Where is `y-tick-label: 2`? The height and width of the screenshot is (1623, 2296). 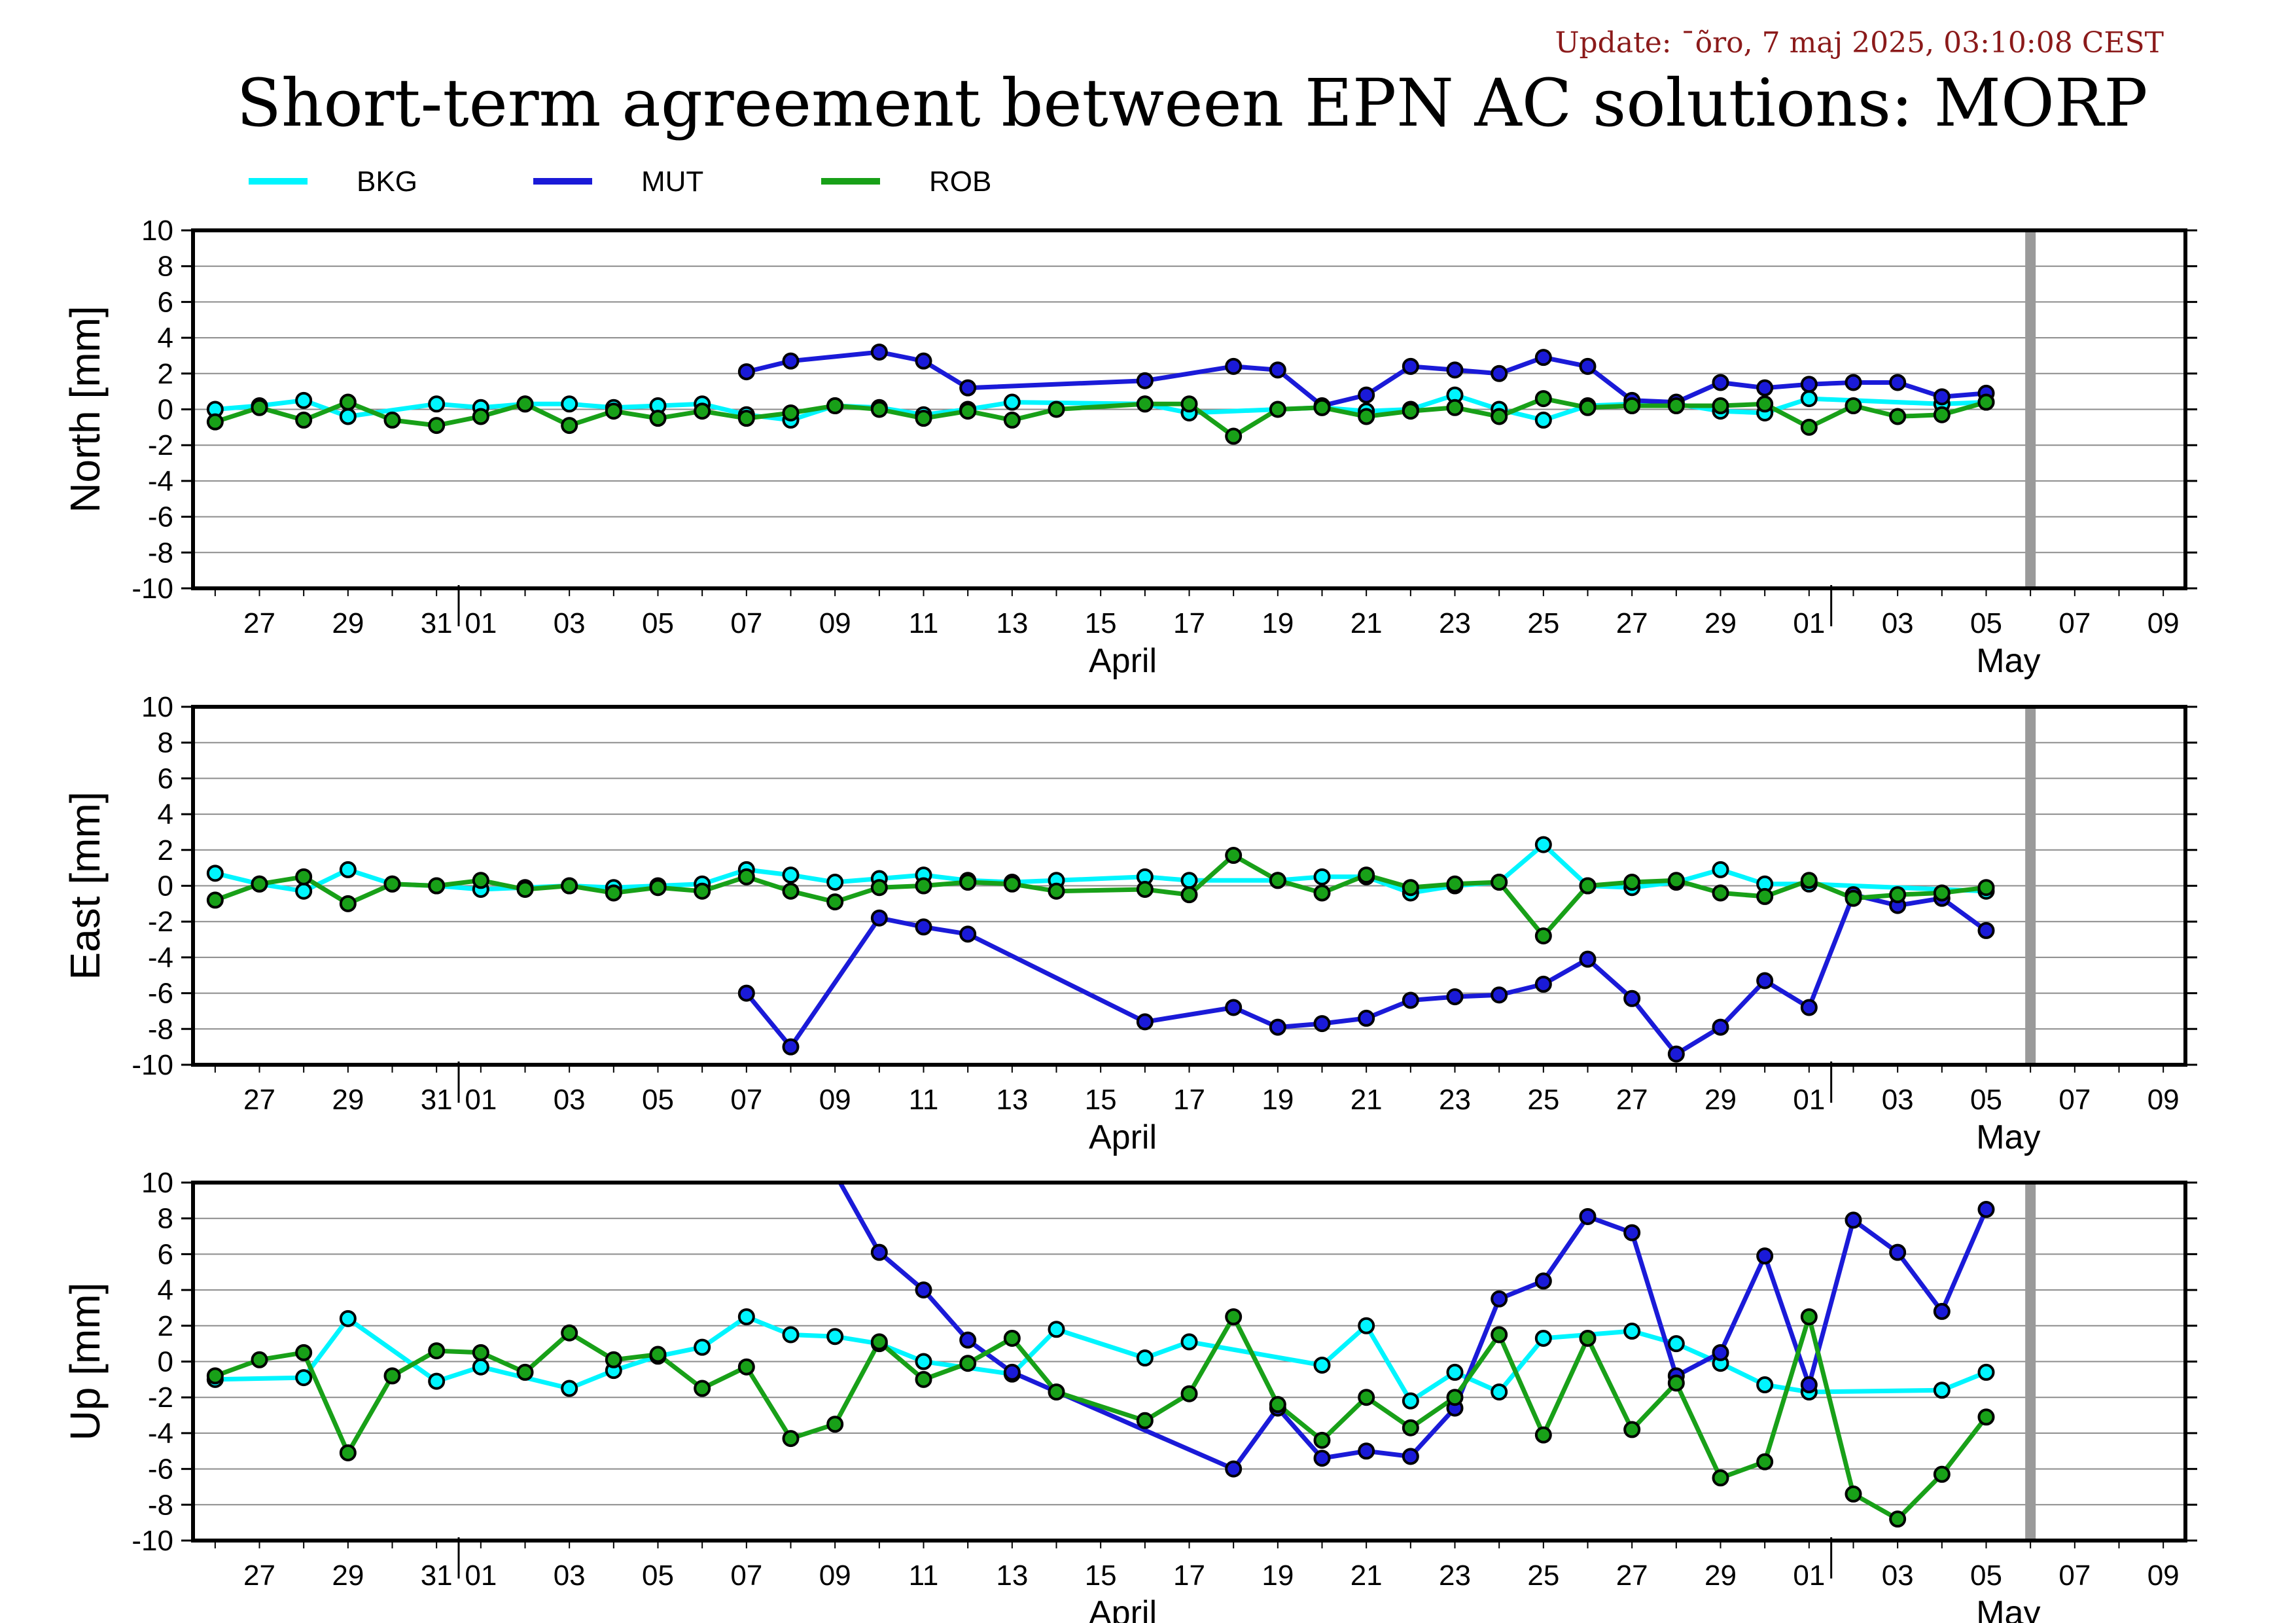 y-tick-label: 2 is located at coordinates (165, 374).